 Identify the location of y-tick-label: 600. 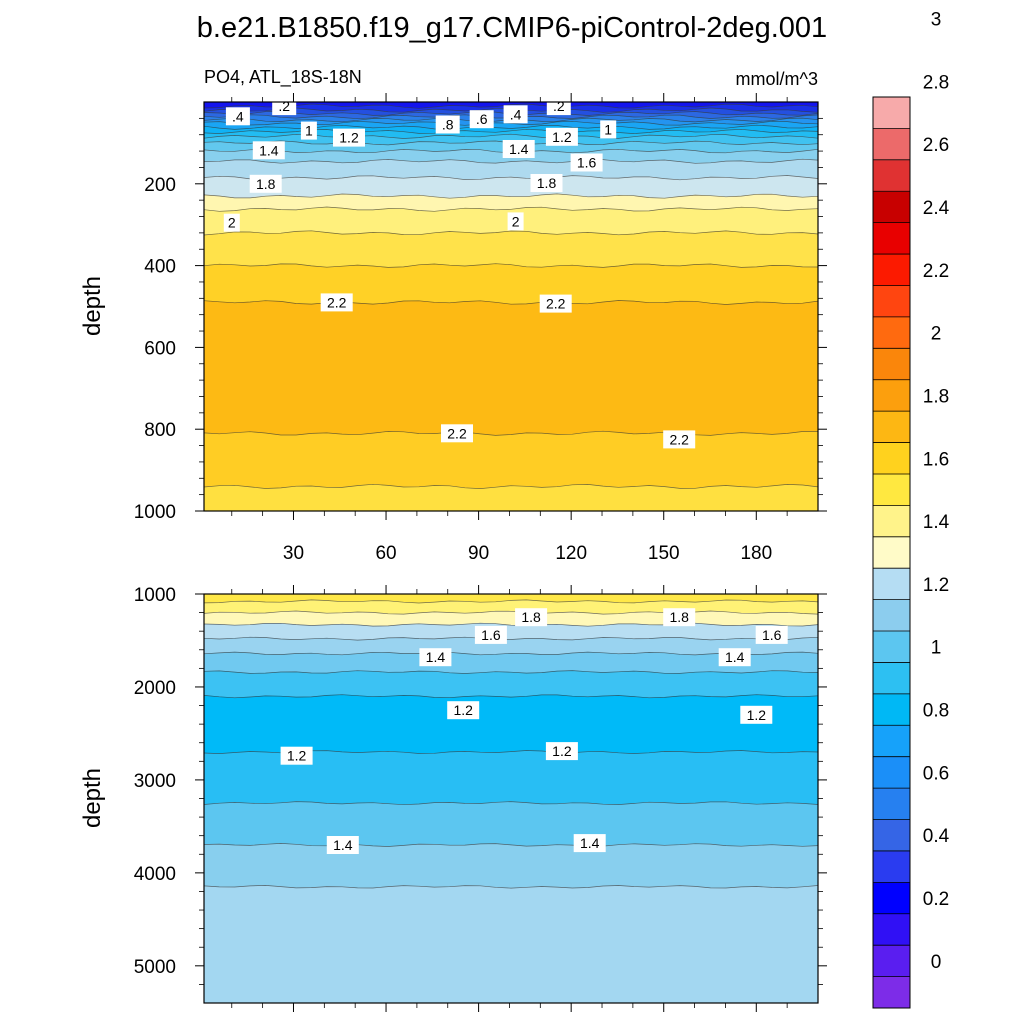
(160, 348).